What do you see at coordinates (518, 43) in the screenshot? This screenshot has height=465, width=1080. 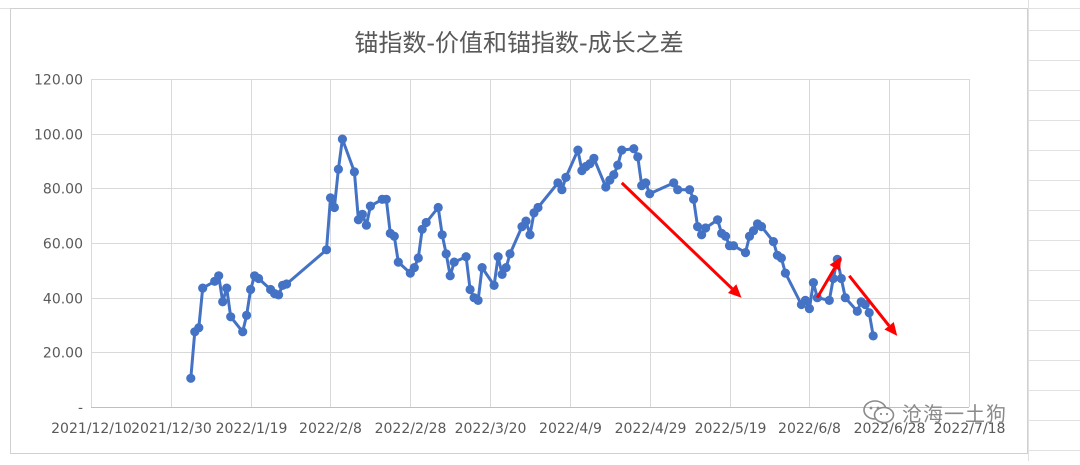 I see `chart-title: 锚指数-价值和锚指数-成长之差` at bounding box center [518, 43].